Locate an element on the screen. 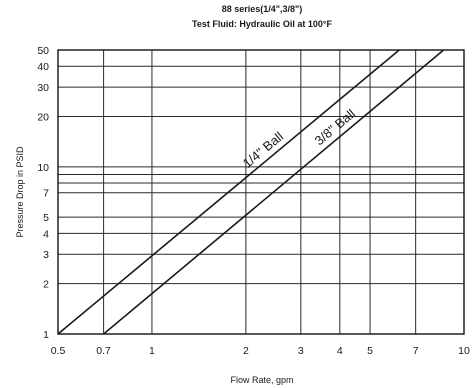  x-tick-label: 0.5 is located at coordinates (58, 351).